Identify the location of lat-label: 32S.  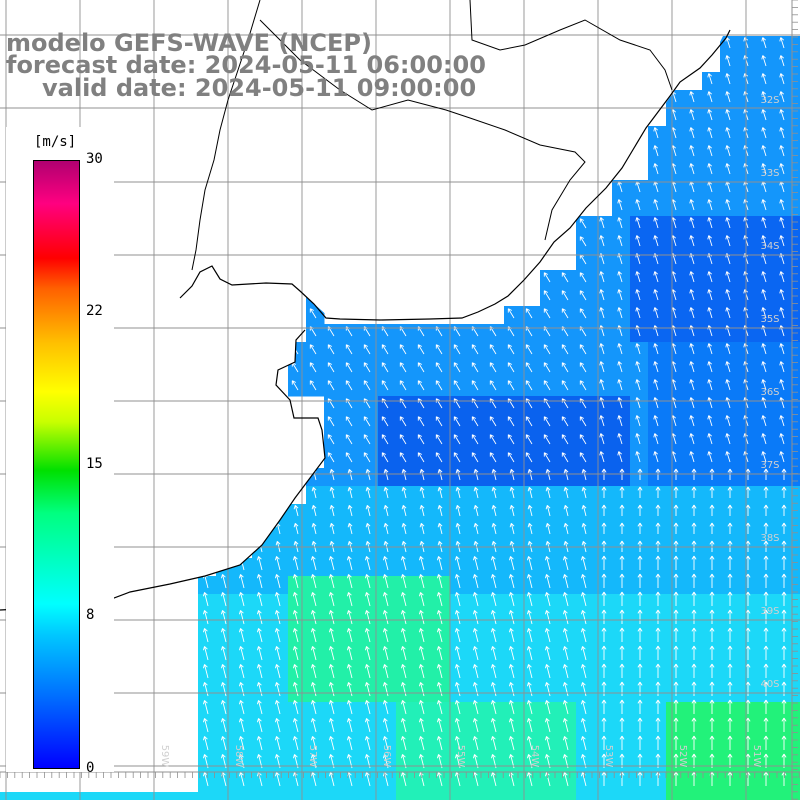
(769, 100).